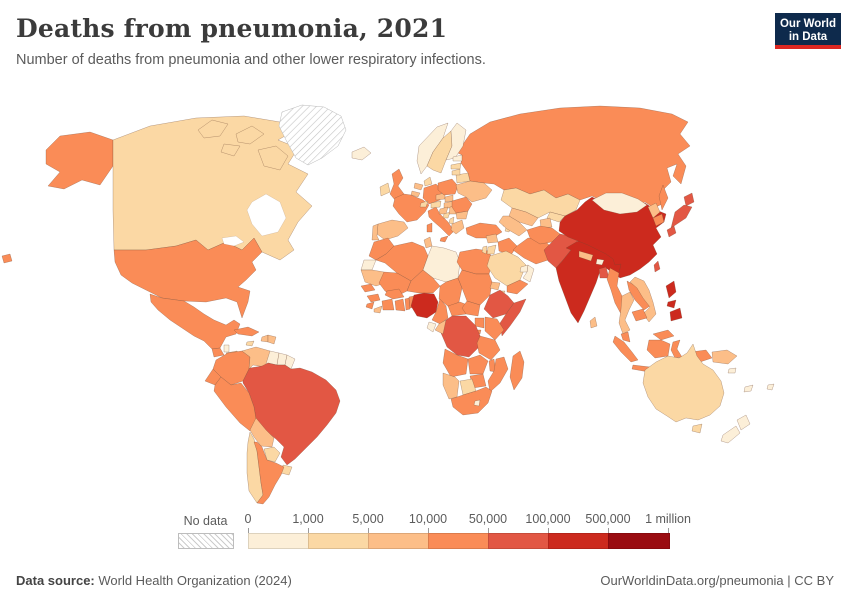 The height and width of the screenshot is (600, 850). Describe the element at coordinates (230, 150) in the screenshot. I see `country-canada-arctic3` at that location.